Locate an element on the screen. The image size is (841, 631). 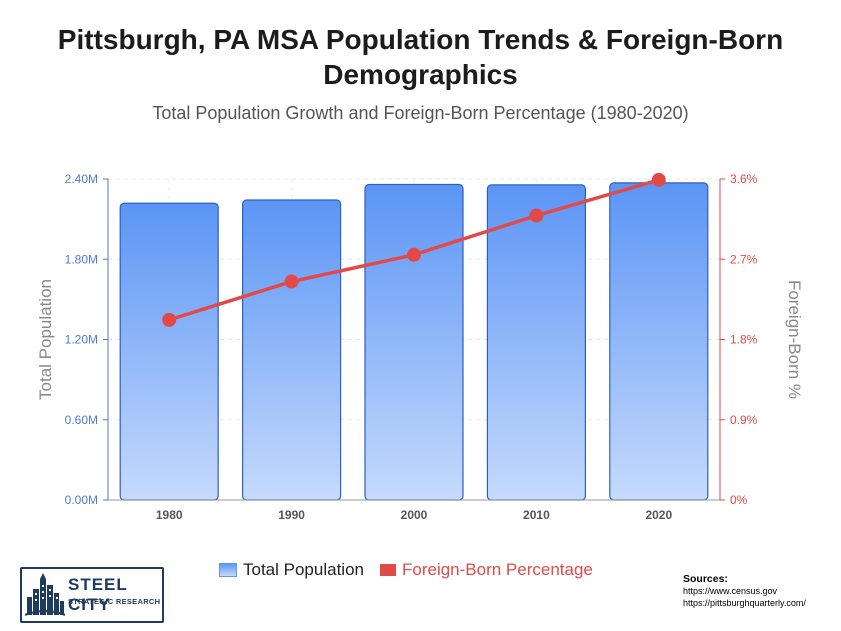
legend-label-foreign: Foreign-Born Percentage is located at coordinates (497, 569).